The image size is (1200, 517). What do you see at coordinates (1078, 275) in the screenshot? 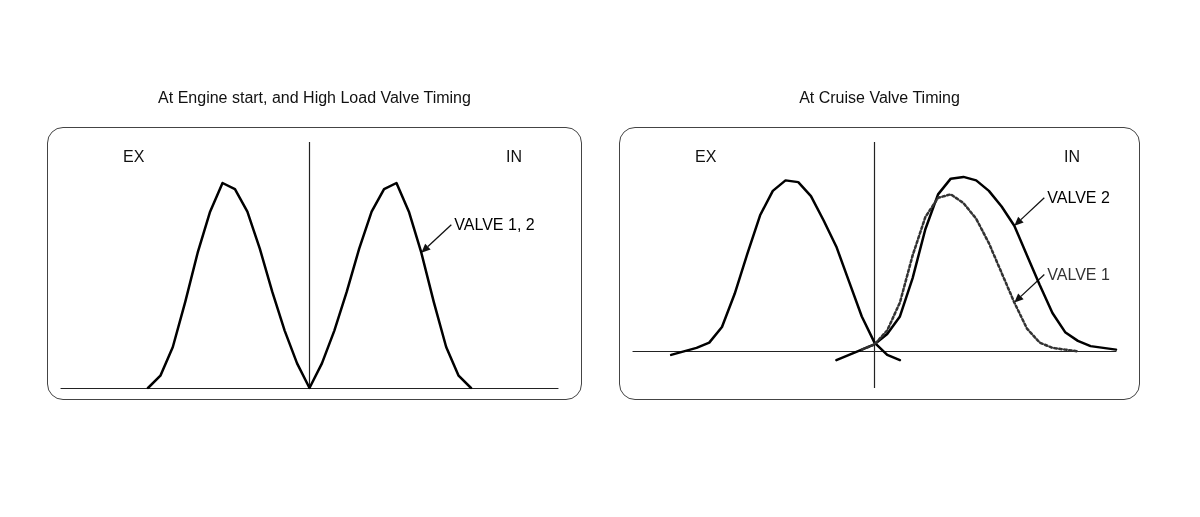
I see `text: VALVE 1` at bounding box center [1078, 275].